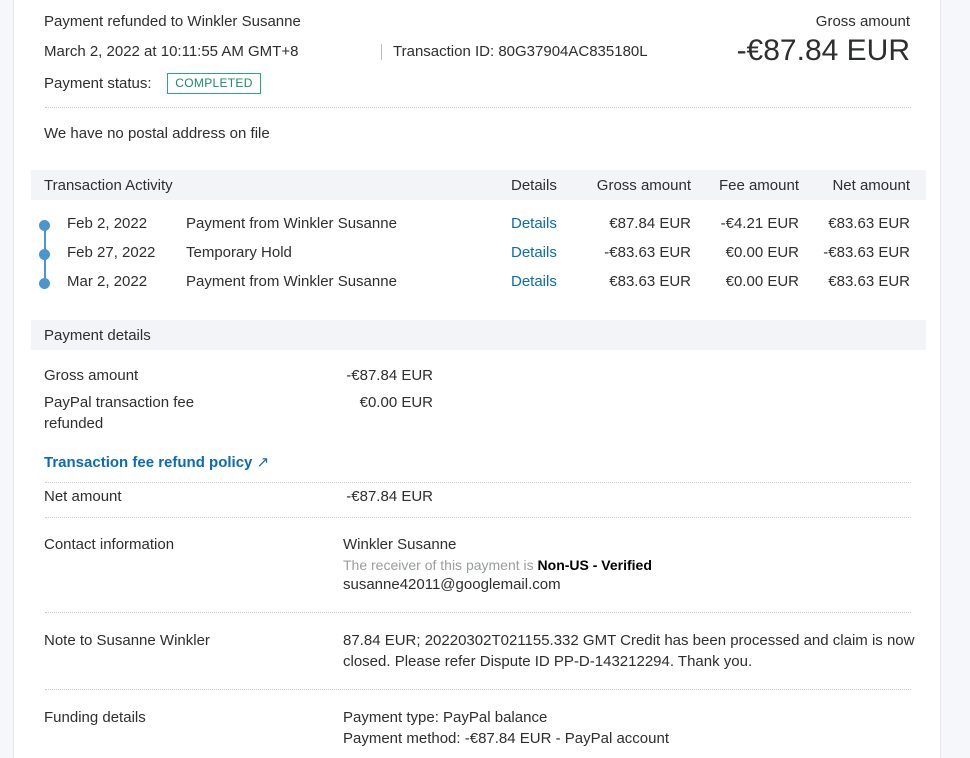 Image resolution: width=970 pixels, height=758 pixels. What do you see at coordinates (74, 423) in the screenshot?
I see `fee-label-2: refunded` at bounding box center [74, 423].